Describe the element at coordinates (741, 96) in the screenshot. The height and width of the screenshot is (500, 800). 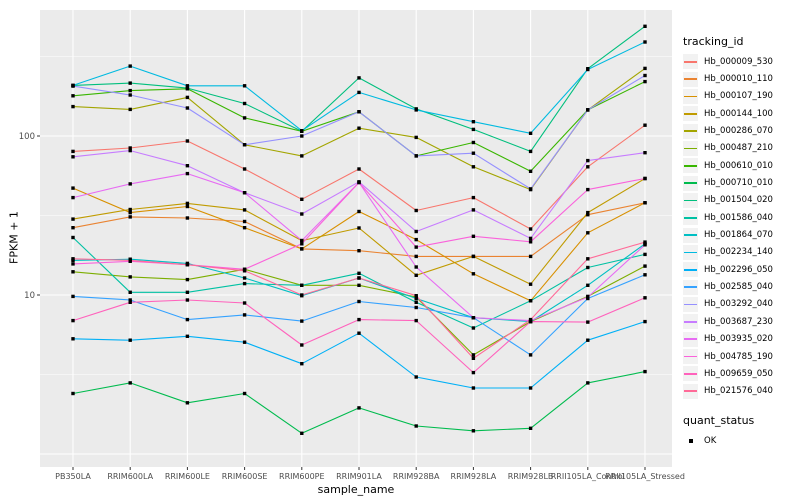
I see `legend-item: Hb_000107_190` at that location.